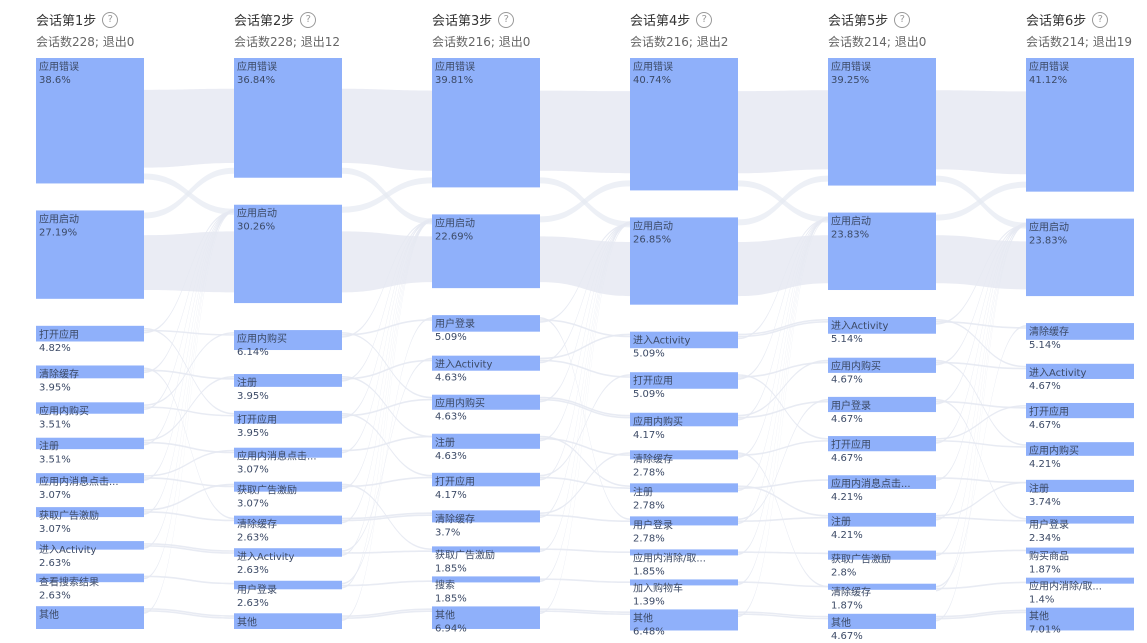 The width and height of the screenshot is (1147, 643). What do you see at coordinates (288, 594) in the screenshot?
I see `flow-node: 用户登录 2.63%` at bounding box center [288, 594].